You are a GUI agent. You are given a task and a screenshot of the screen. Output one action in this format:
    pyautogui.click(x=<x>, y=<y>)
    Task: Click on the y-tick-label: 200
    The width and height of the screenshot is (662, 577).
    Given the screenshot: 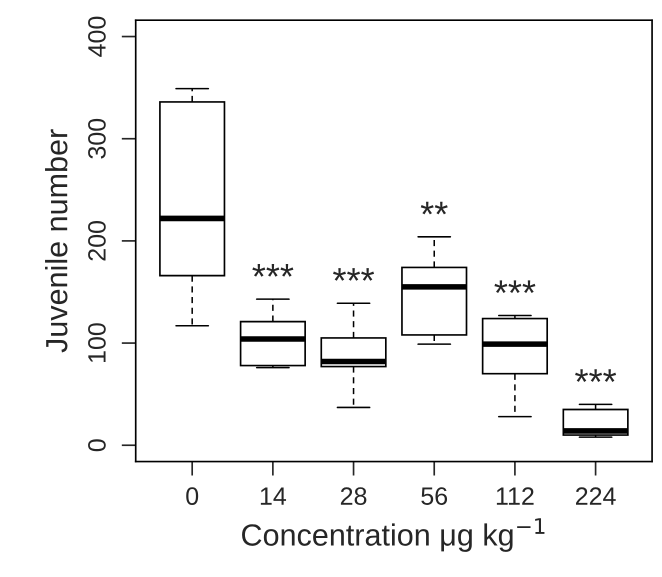 What is the action you would take?
    pyautogui.click(x=97, y=240)
    